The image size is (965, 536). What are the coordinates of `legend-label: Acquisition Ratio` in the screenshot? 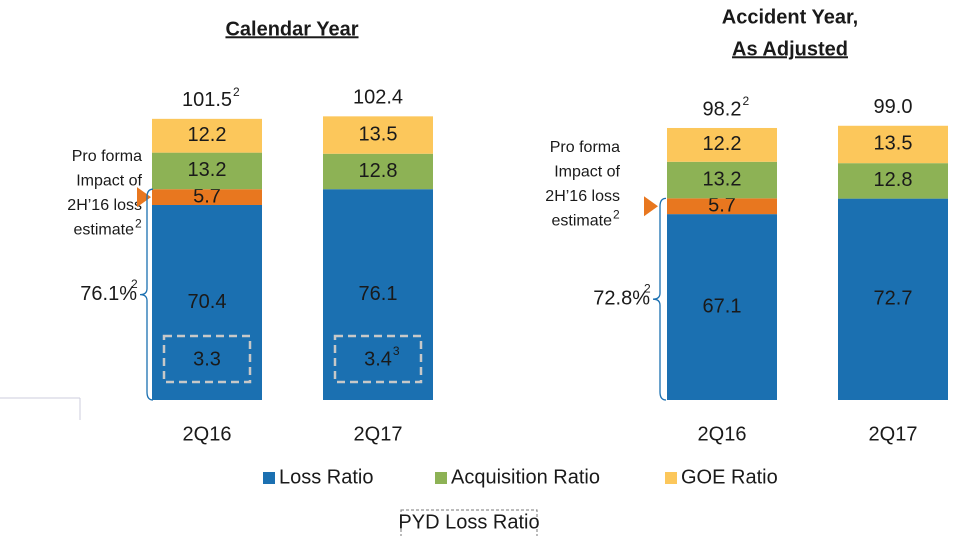 It's located at (525, 477).